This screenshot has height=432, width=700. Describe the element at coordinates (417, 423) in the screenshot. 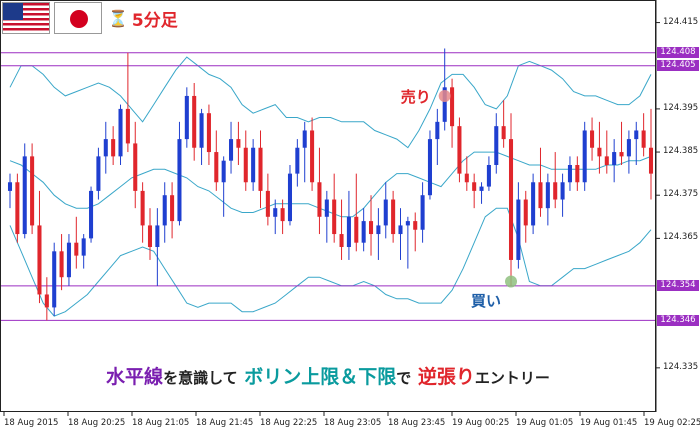

I see `x-tick-label: 18 Aug 23:45` at that location.